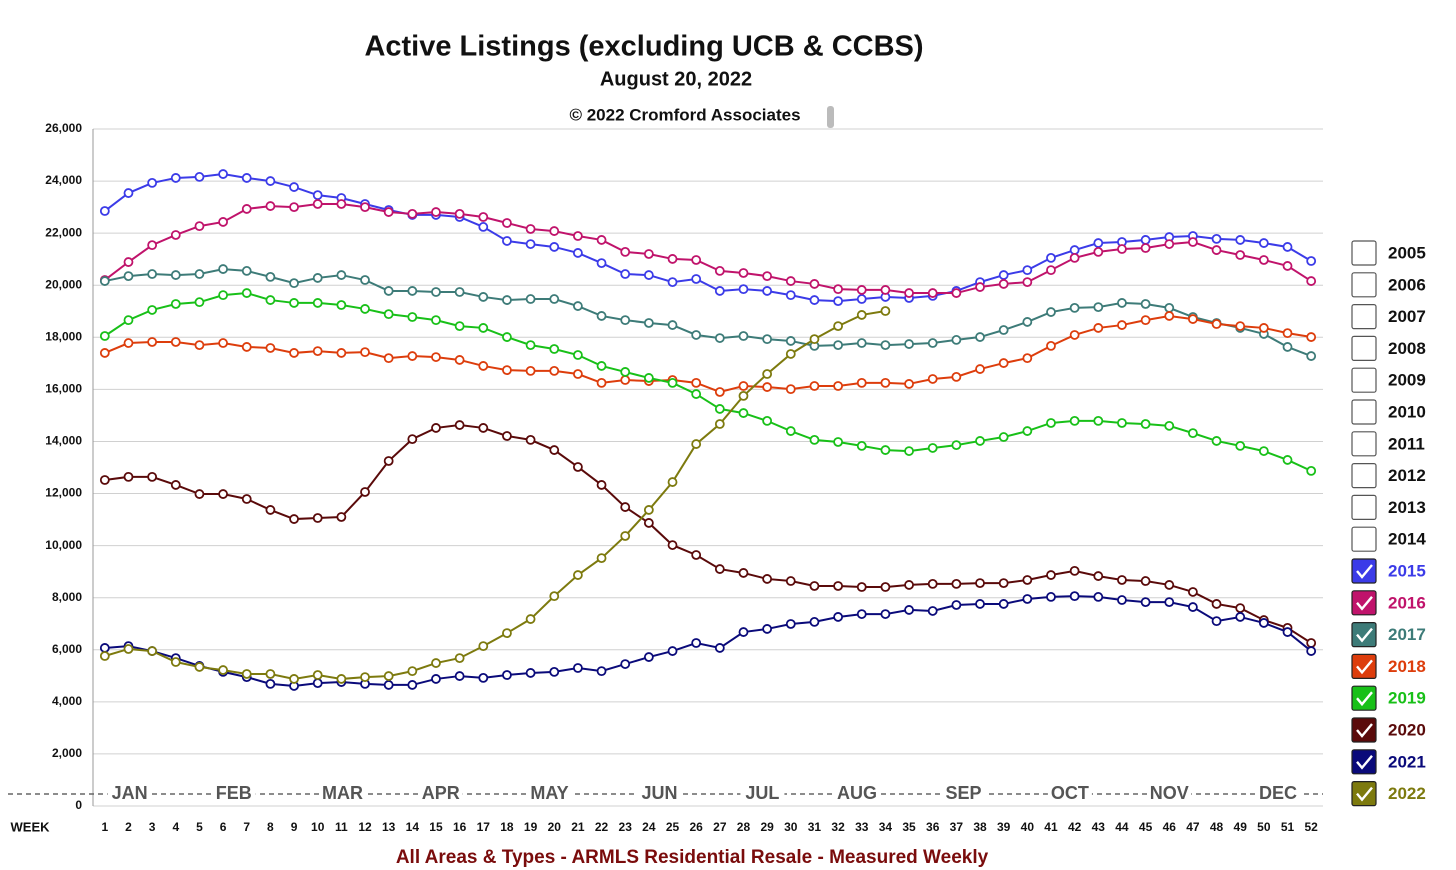 Image resolution: width=1456 pixels, height=870 pixels. I want to click on chart-subtitle: August 20, 2022, so click(676, 79).